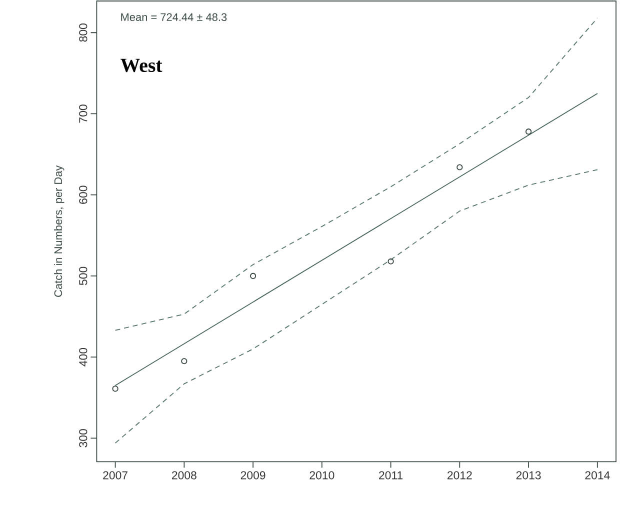 The height and width of the screenshot is (509, 623). What do you see at coordinates (141, 65) in the screenshot?
I see `annotation: West` at bounding box center [141, 65].